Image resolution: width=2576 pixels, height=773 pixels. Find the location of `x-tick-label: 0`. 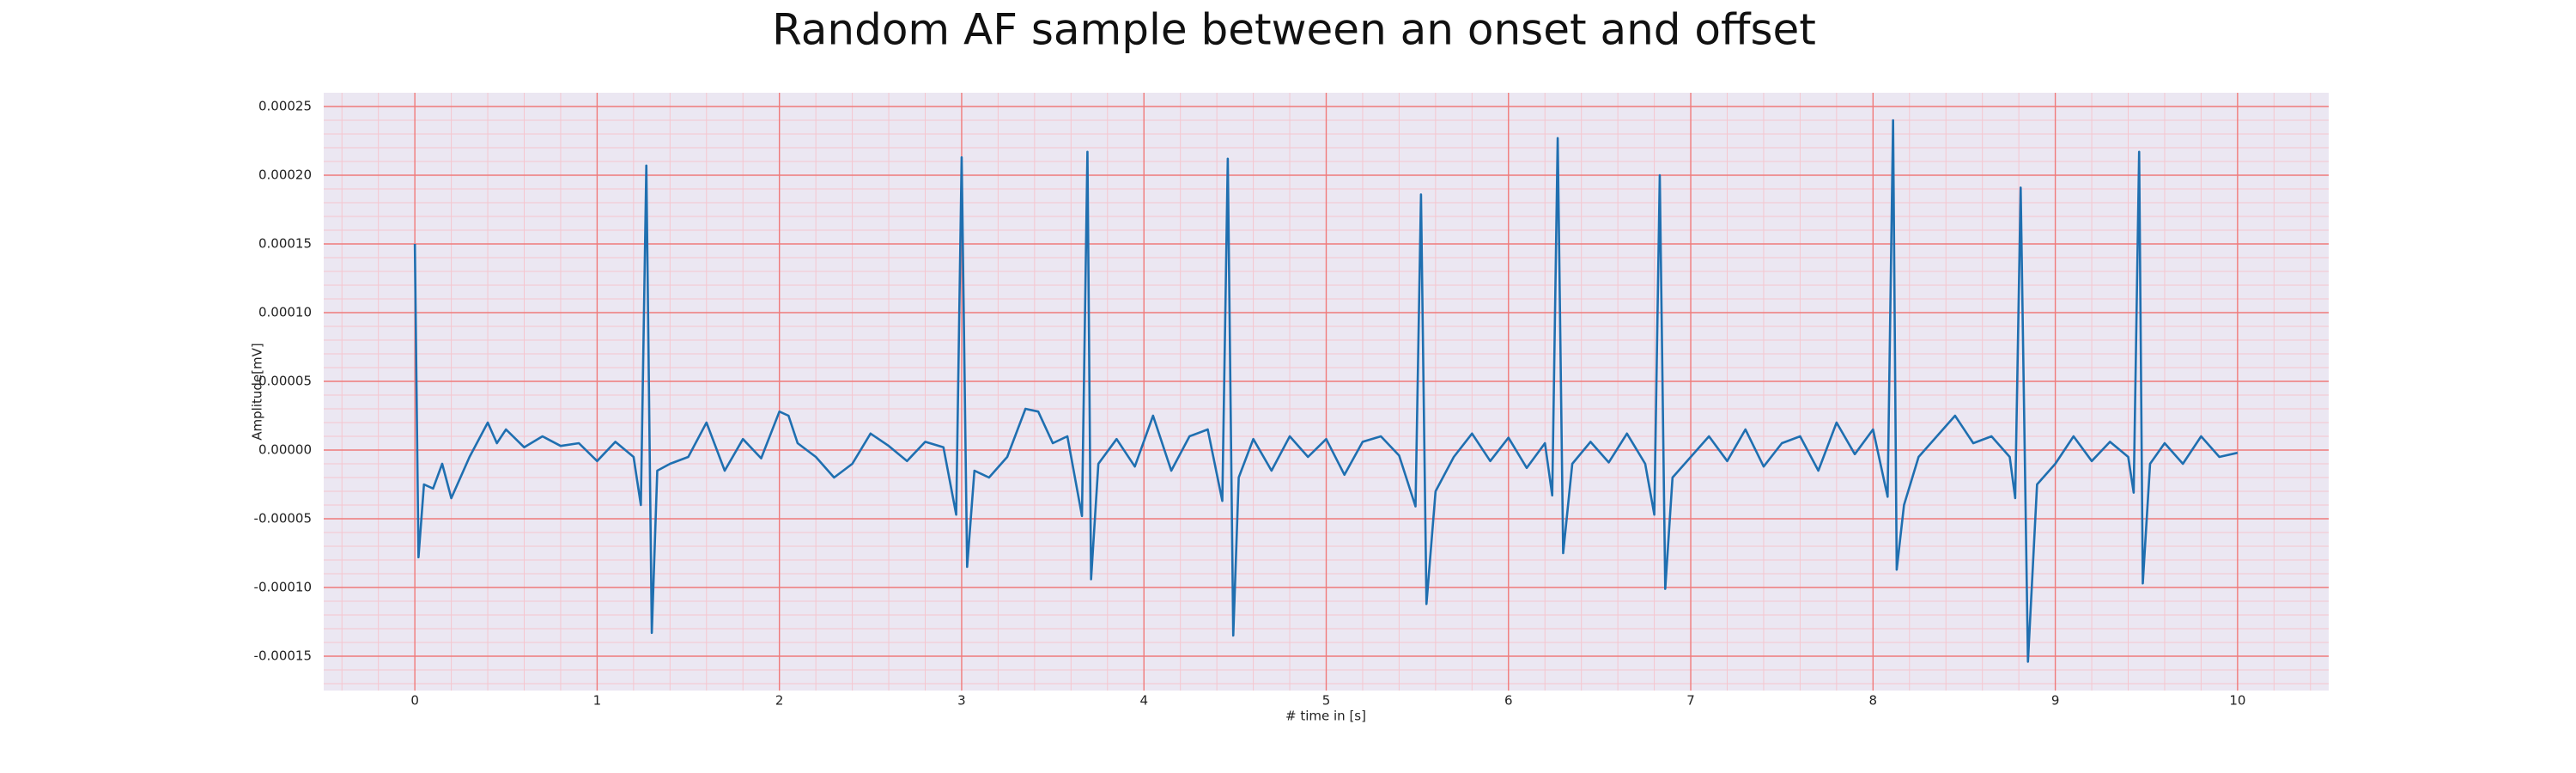

x-tick-label: 0 is located at coordinates (414, 701).